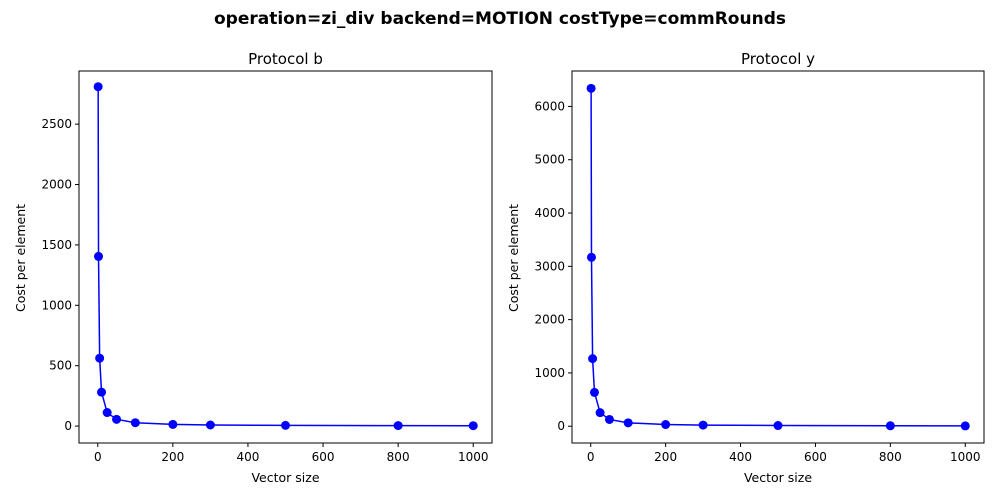 This screenshot has height=504, width=1000. I want to click on subplot-title: Protocol b, so click(285, 59).